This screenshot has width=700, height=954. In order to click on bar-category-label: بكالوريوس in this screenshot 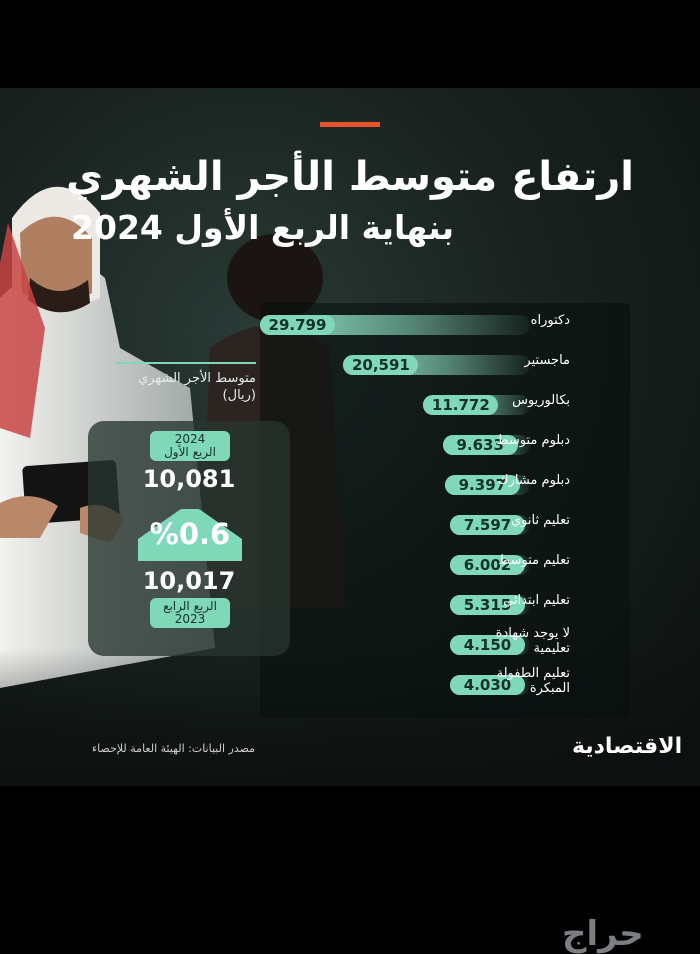, I will do `click(541, 400)`.